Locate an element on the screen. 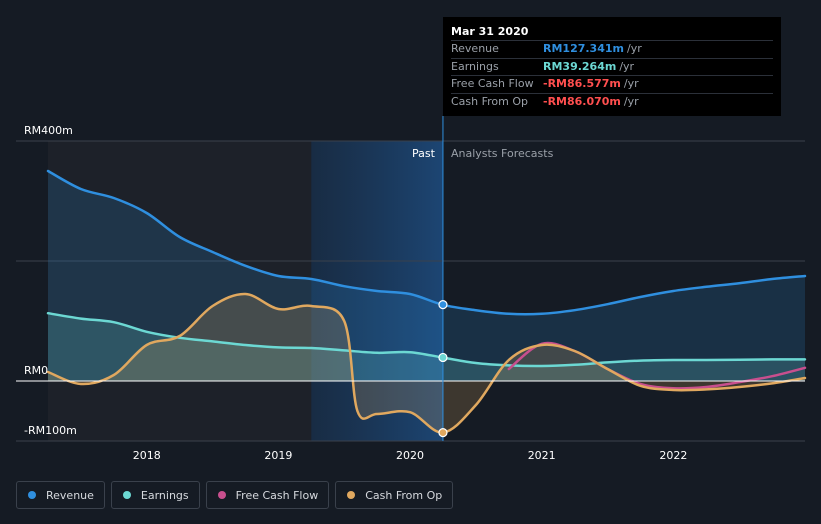 The height and width of the screenshot is (524, 821). legend-item-earnings: Earnings is located at coordinates (155, 495).